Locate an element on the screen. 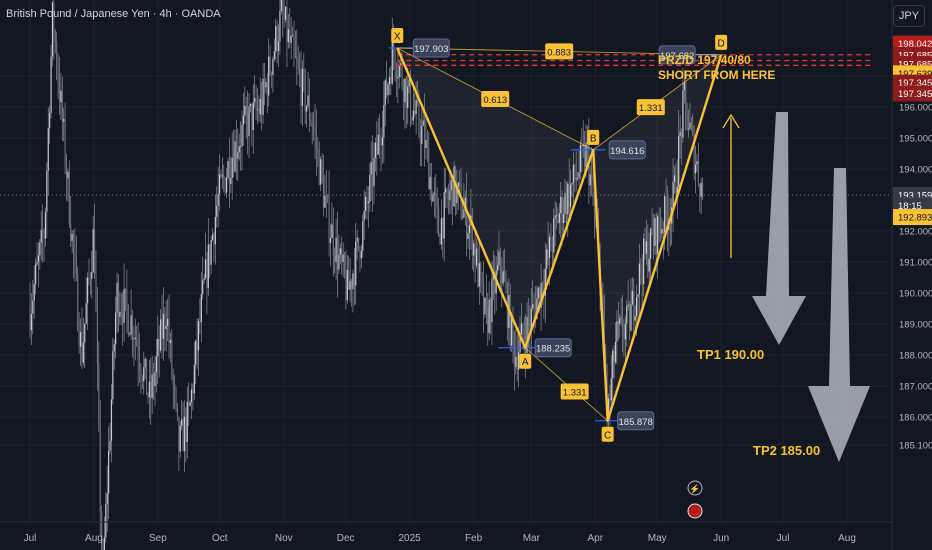 This screenshot has width=932, height=550. lightning-icon is located at coordinates (695, 488).